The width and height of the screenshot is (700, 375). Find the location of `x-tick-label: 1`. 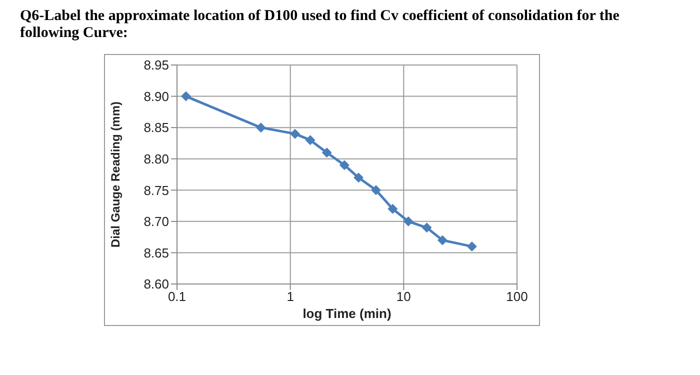

x-tick-label: 1 is located at coordinates (290, 296).